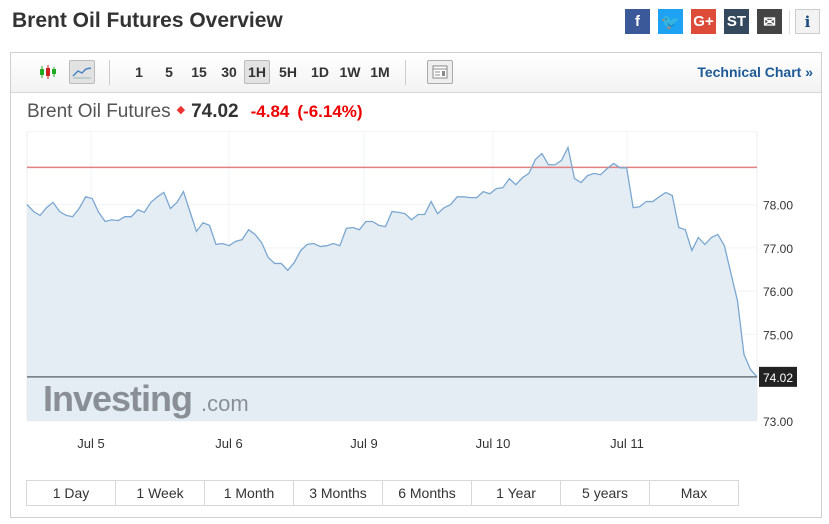 This screenshot has height=524, width=829. What do you see at coordinates (778, 422) in the screenshot?
I see `y-tick-label: 73.00` at bounding box center [778, 422].